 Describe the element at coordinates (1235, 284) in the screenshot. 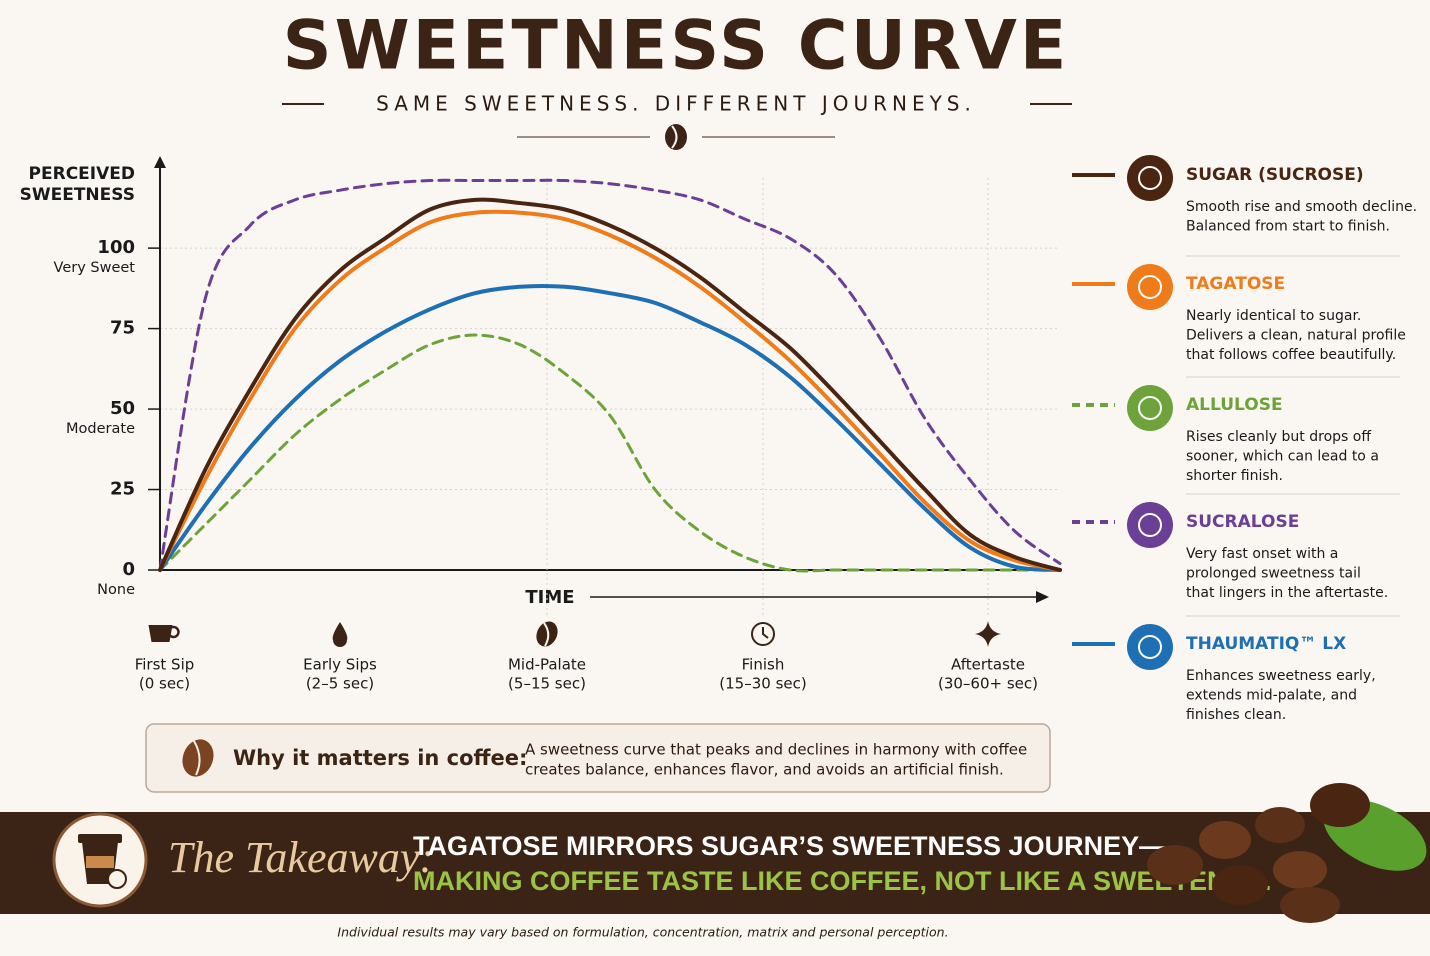

I see `legend-name: TAGATOSE` at that location.